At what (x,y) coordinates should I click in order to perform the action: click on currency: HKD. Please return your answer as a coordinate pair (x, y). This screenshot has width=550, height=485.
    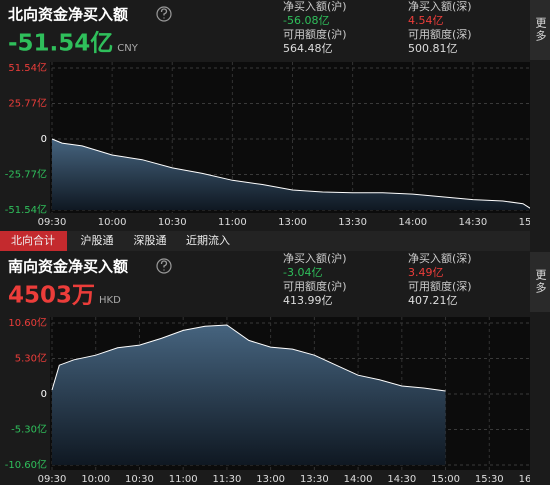
    Looking at the image, I should click on (110, 300).